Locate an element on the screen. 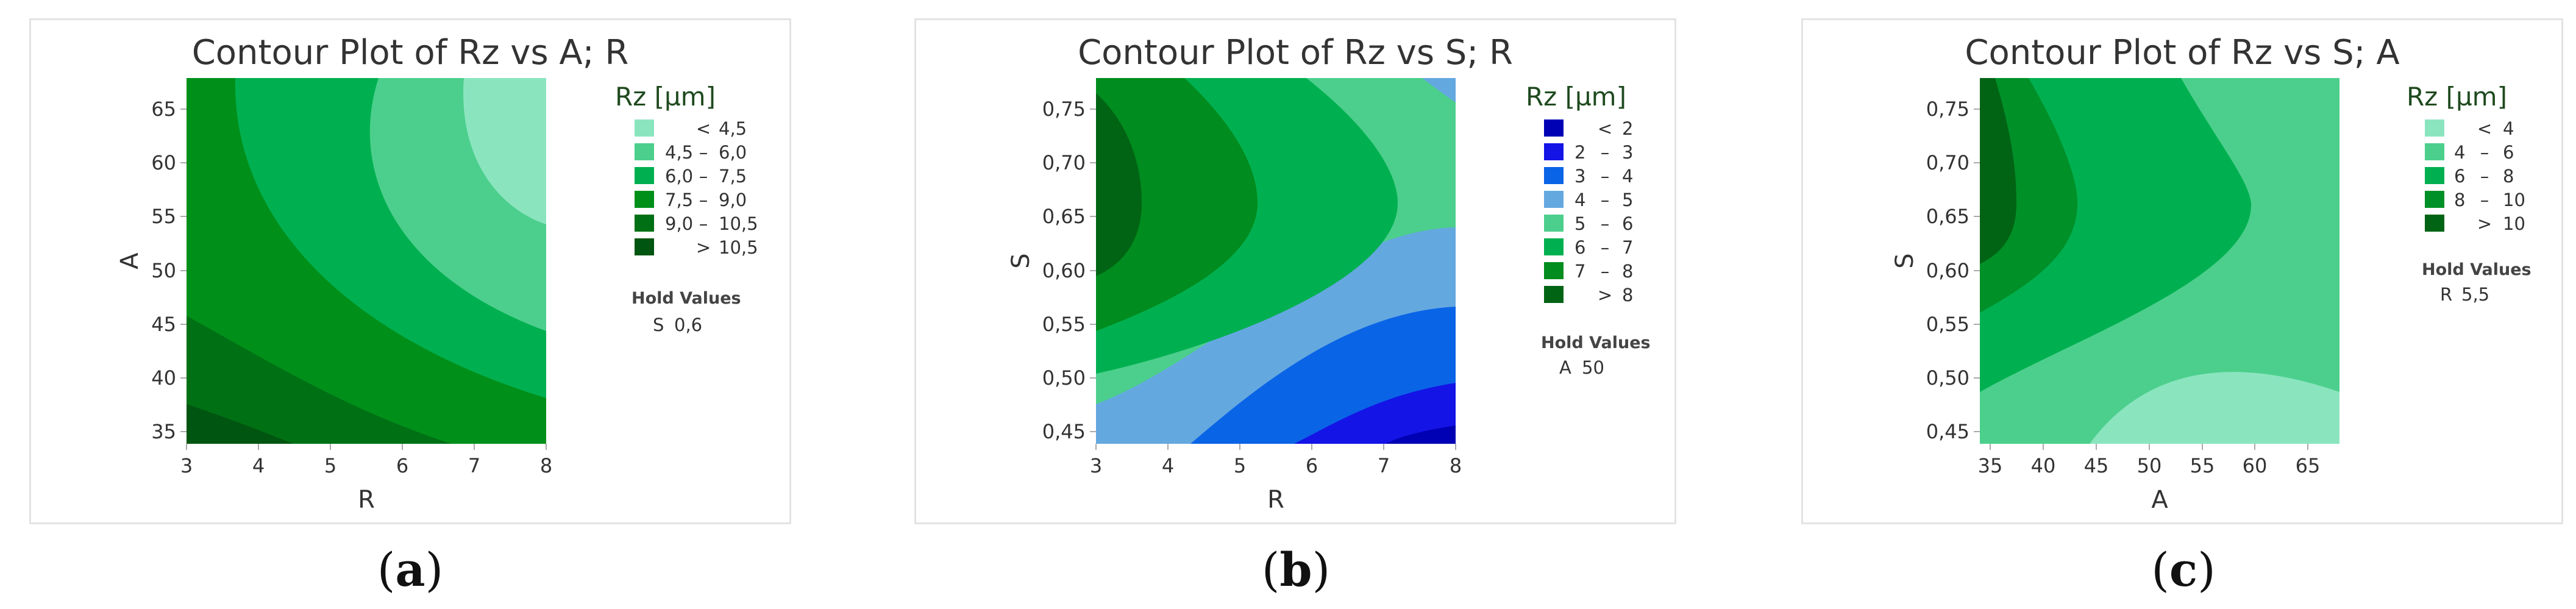  legend: Rz [µm] < 4 4 – 6 6 – 8 8 – 10 > 10 is located at coordinates (2466, 158).